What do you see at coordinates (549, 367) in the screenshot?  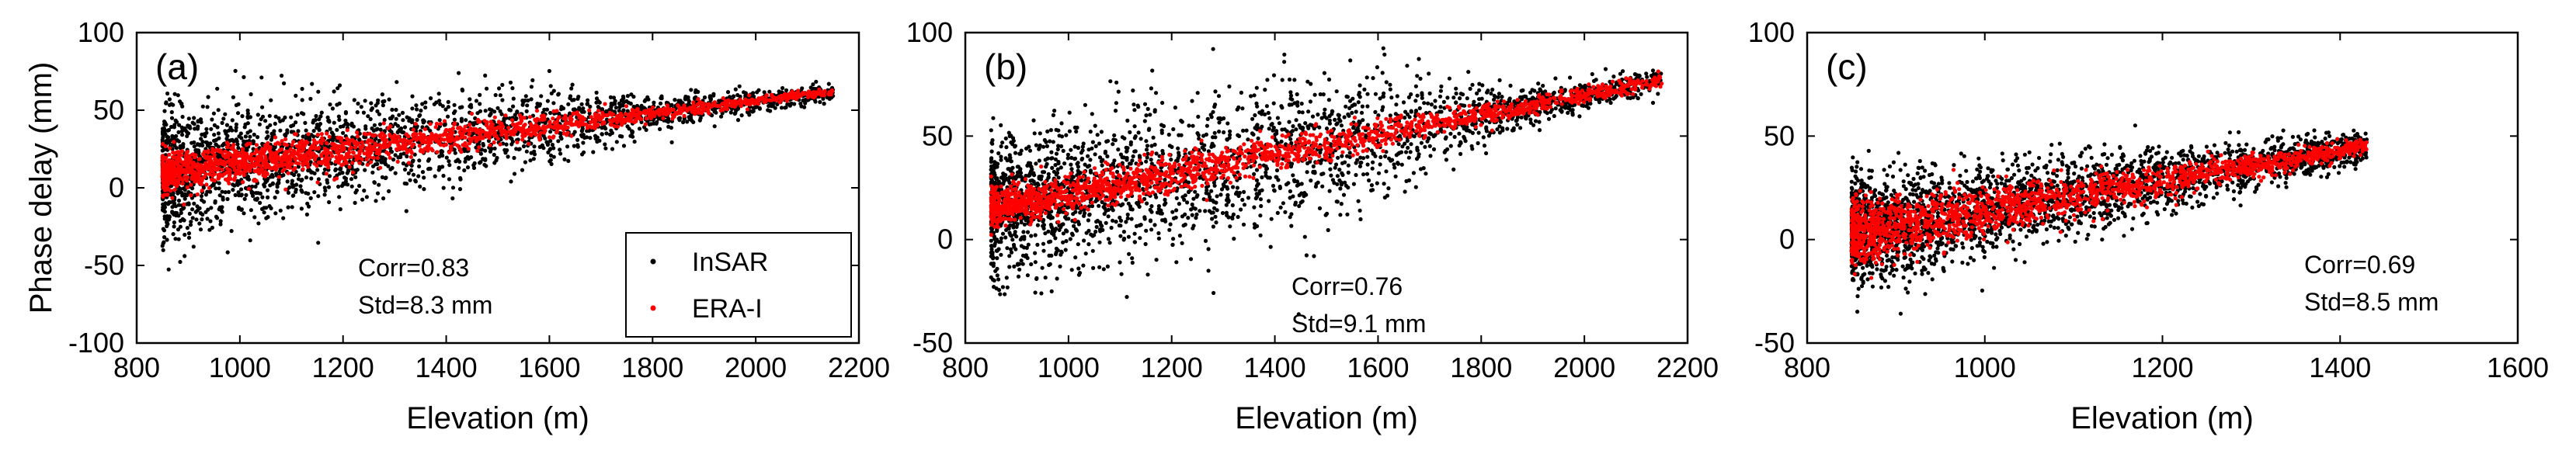 I see `x-tick-label: 1600` at bounding box center [549, 367].